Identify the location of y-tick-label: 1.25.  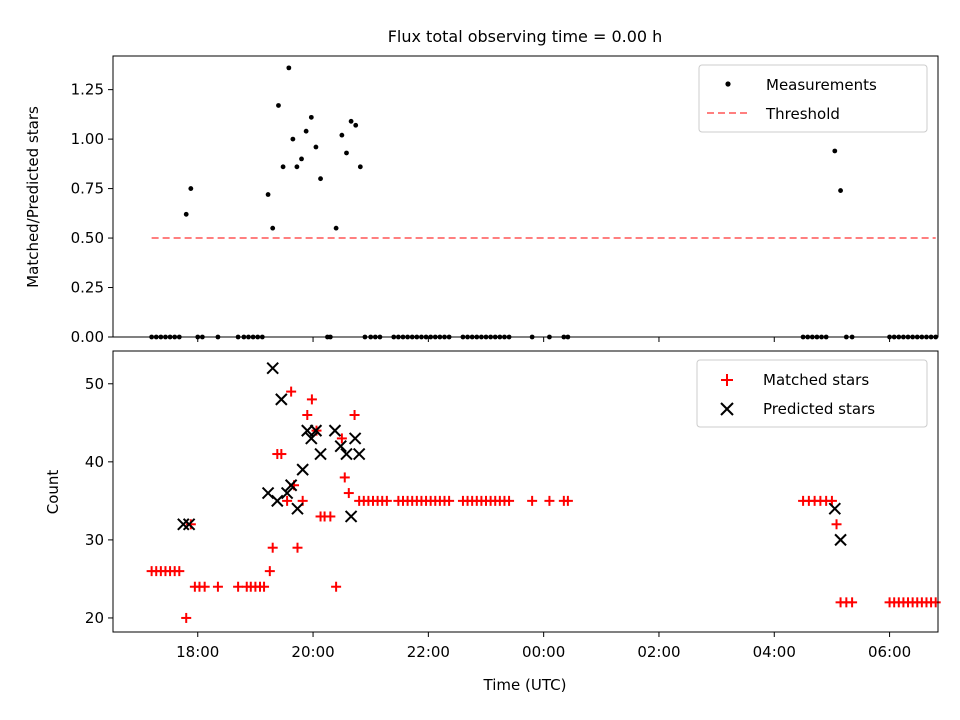
(87, 90).